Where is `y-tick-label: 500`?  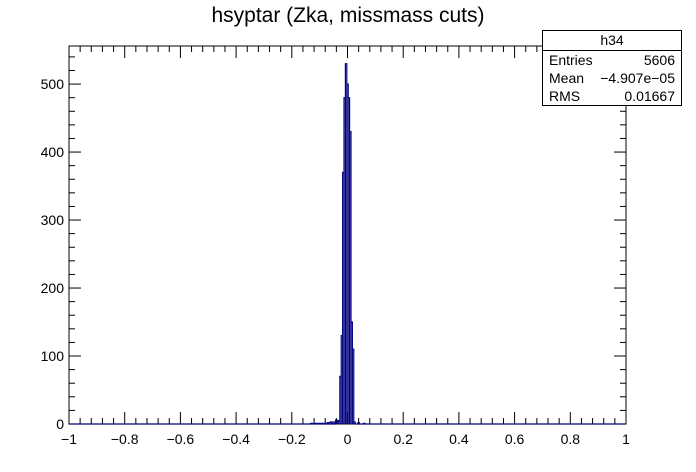 y-tick-label: 500 is located at coordinates (53, 84).